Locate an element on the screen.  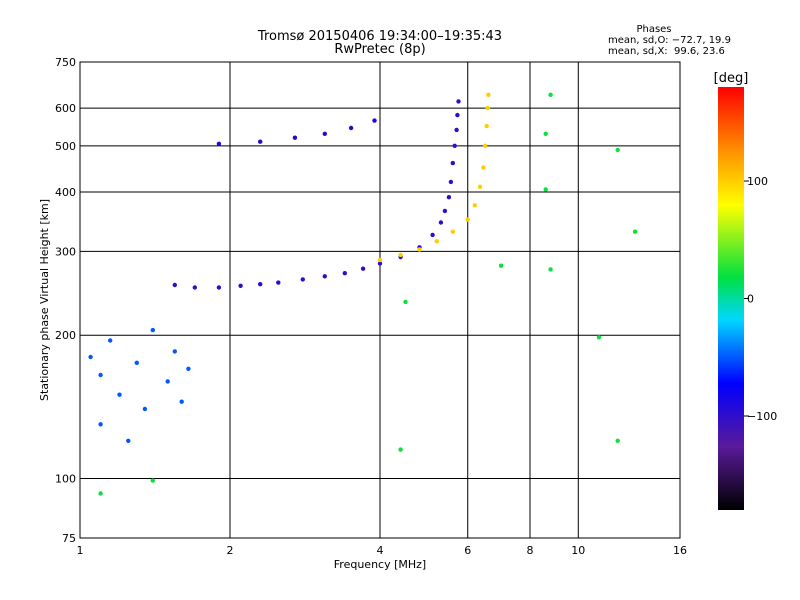
x-tick-label: 6 is located at coordinates (467, 550).